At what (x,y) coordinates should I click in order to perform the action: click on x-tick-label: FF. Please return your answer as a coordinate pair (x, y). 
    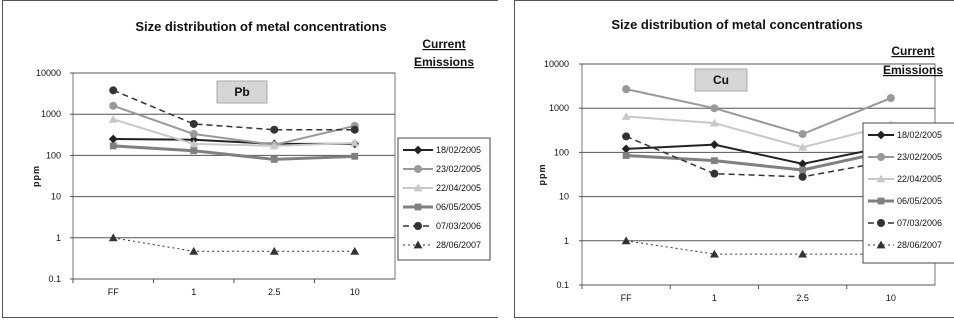
    Looking at the image, I should click on (626, 298).